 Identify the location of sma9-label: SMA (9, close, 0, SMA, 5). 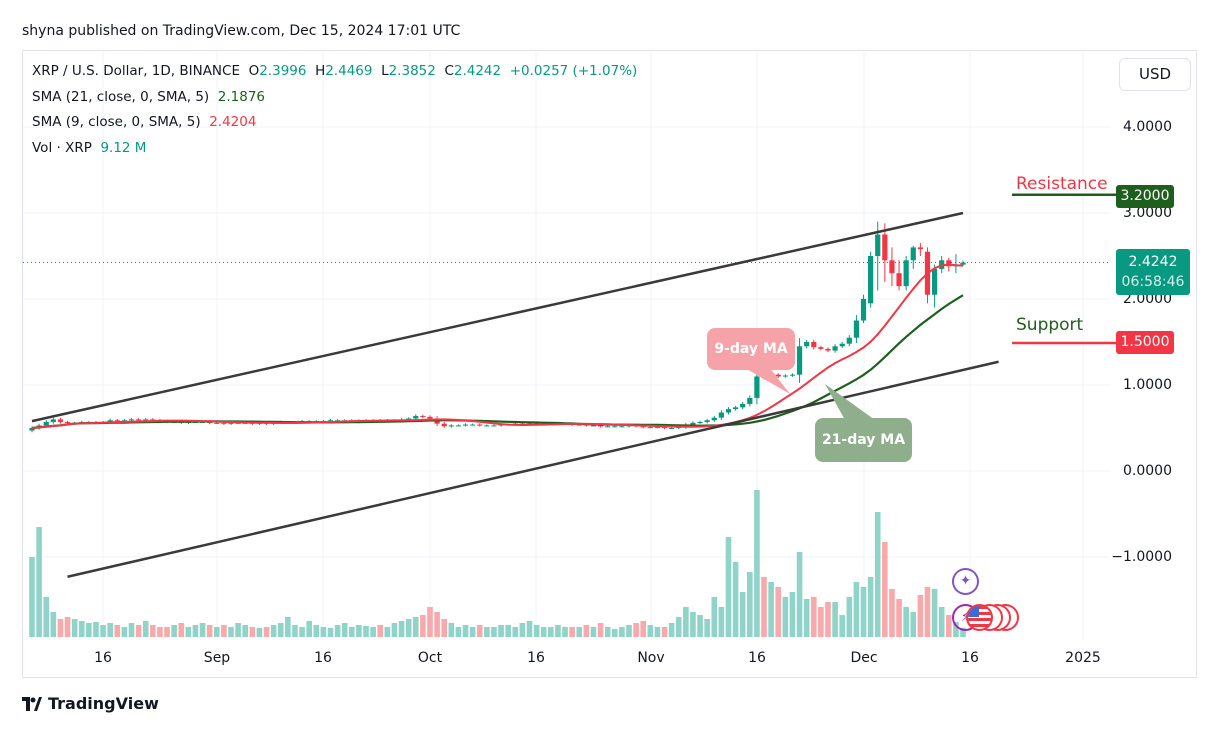
(116, 122).